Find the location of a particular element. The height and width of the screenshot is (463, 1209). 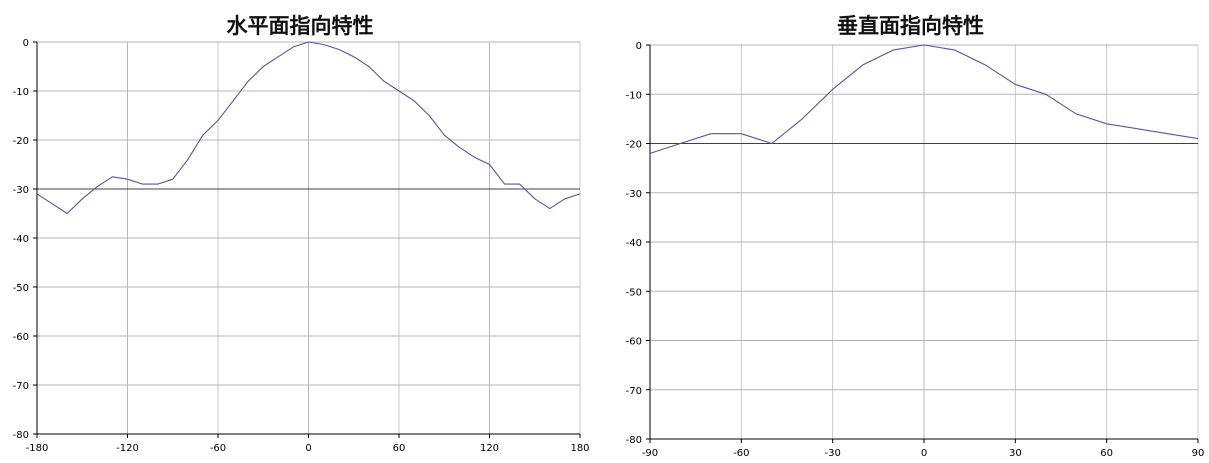

x-tick-label: -30 is located at coordinates (832, 453).